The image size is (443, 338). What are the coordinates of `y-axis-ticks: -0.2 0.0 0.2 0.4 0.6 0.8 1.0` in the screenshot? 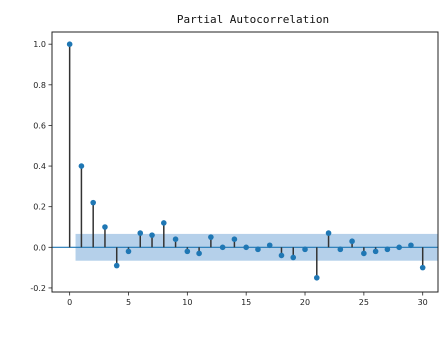 It's located at (41, 166).